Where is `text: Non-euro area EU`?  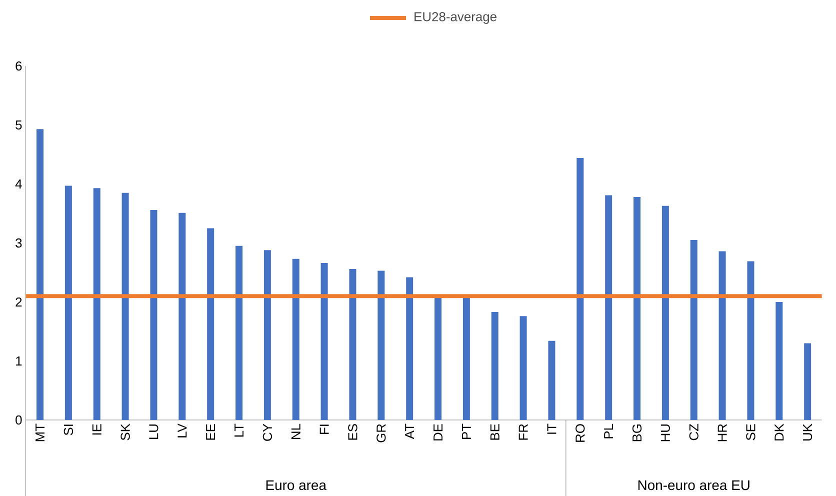 text: Non-euro area EU is located at coordinates (694, 485).